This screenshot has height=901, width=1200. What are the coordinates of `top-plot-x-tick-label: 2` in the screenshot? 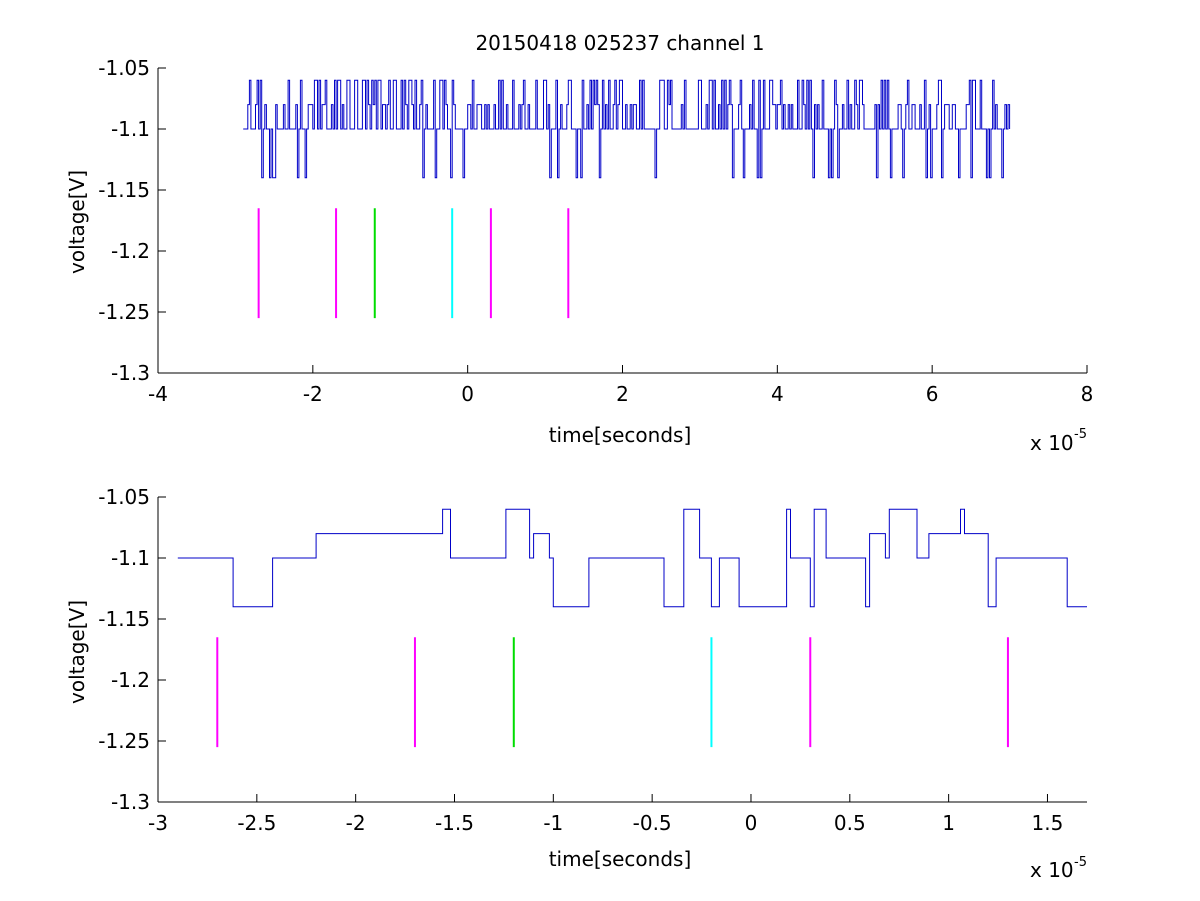 It's located at (622, 394).